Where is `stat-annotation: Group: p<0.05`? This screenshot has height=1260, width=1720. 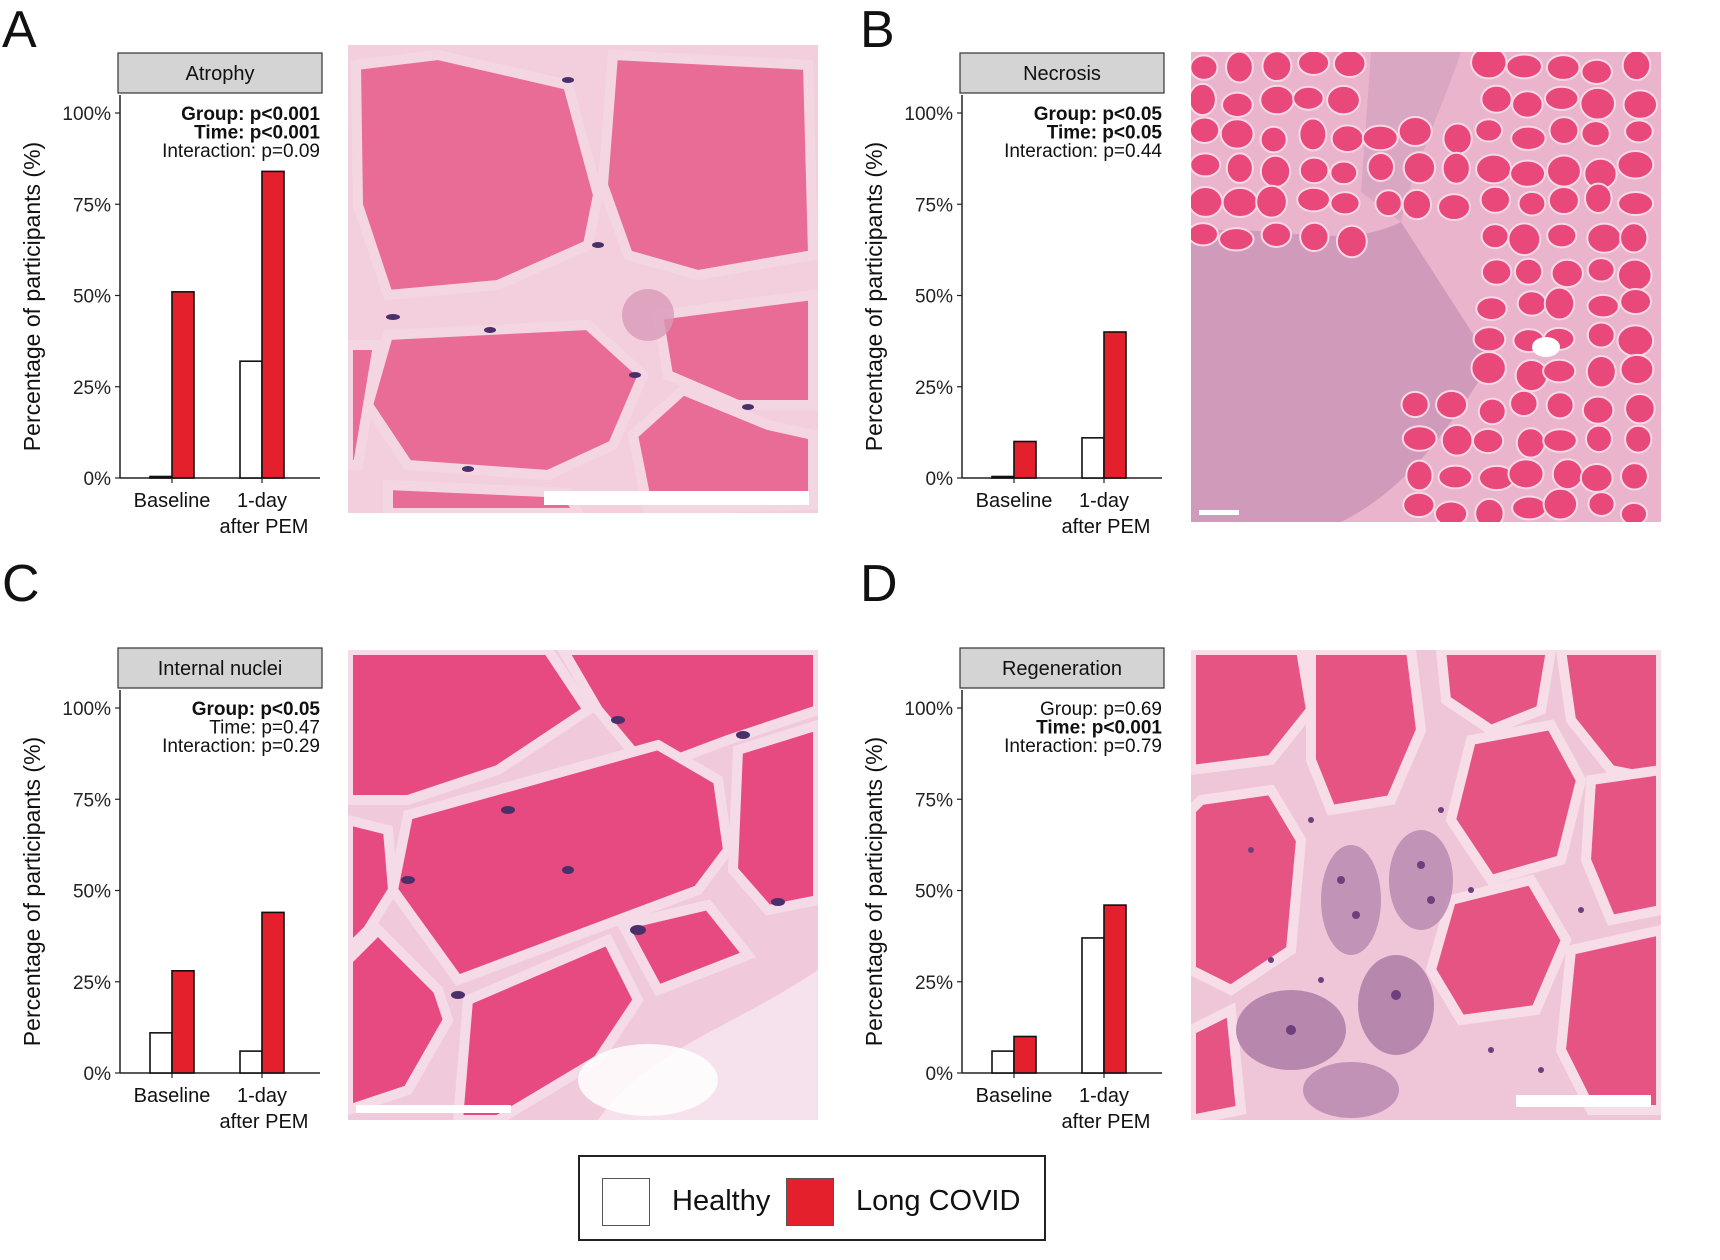 stat-annotation: Group: p<0.05 is located at coordinates (1098, 114).